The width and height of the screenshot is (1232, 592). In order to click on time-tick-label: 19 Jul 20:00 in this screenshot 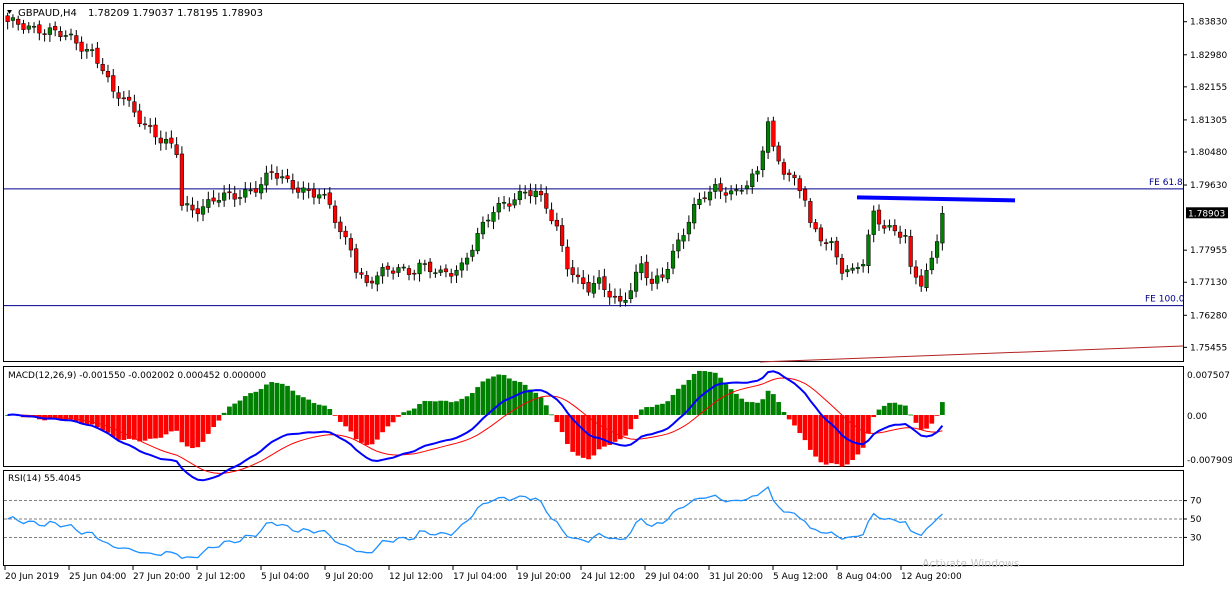, I will do `click(544, 577)`.